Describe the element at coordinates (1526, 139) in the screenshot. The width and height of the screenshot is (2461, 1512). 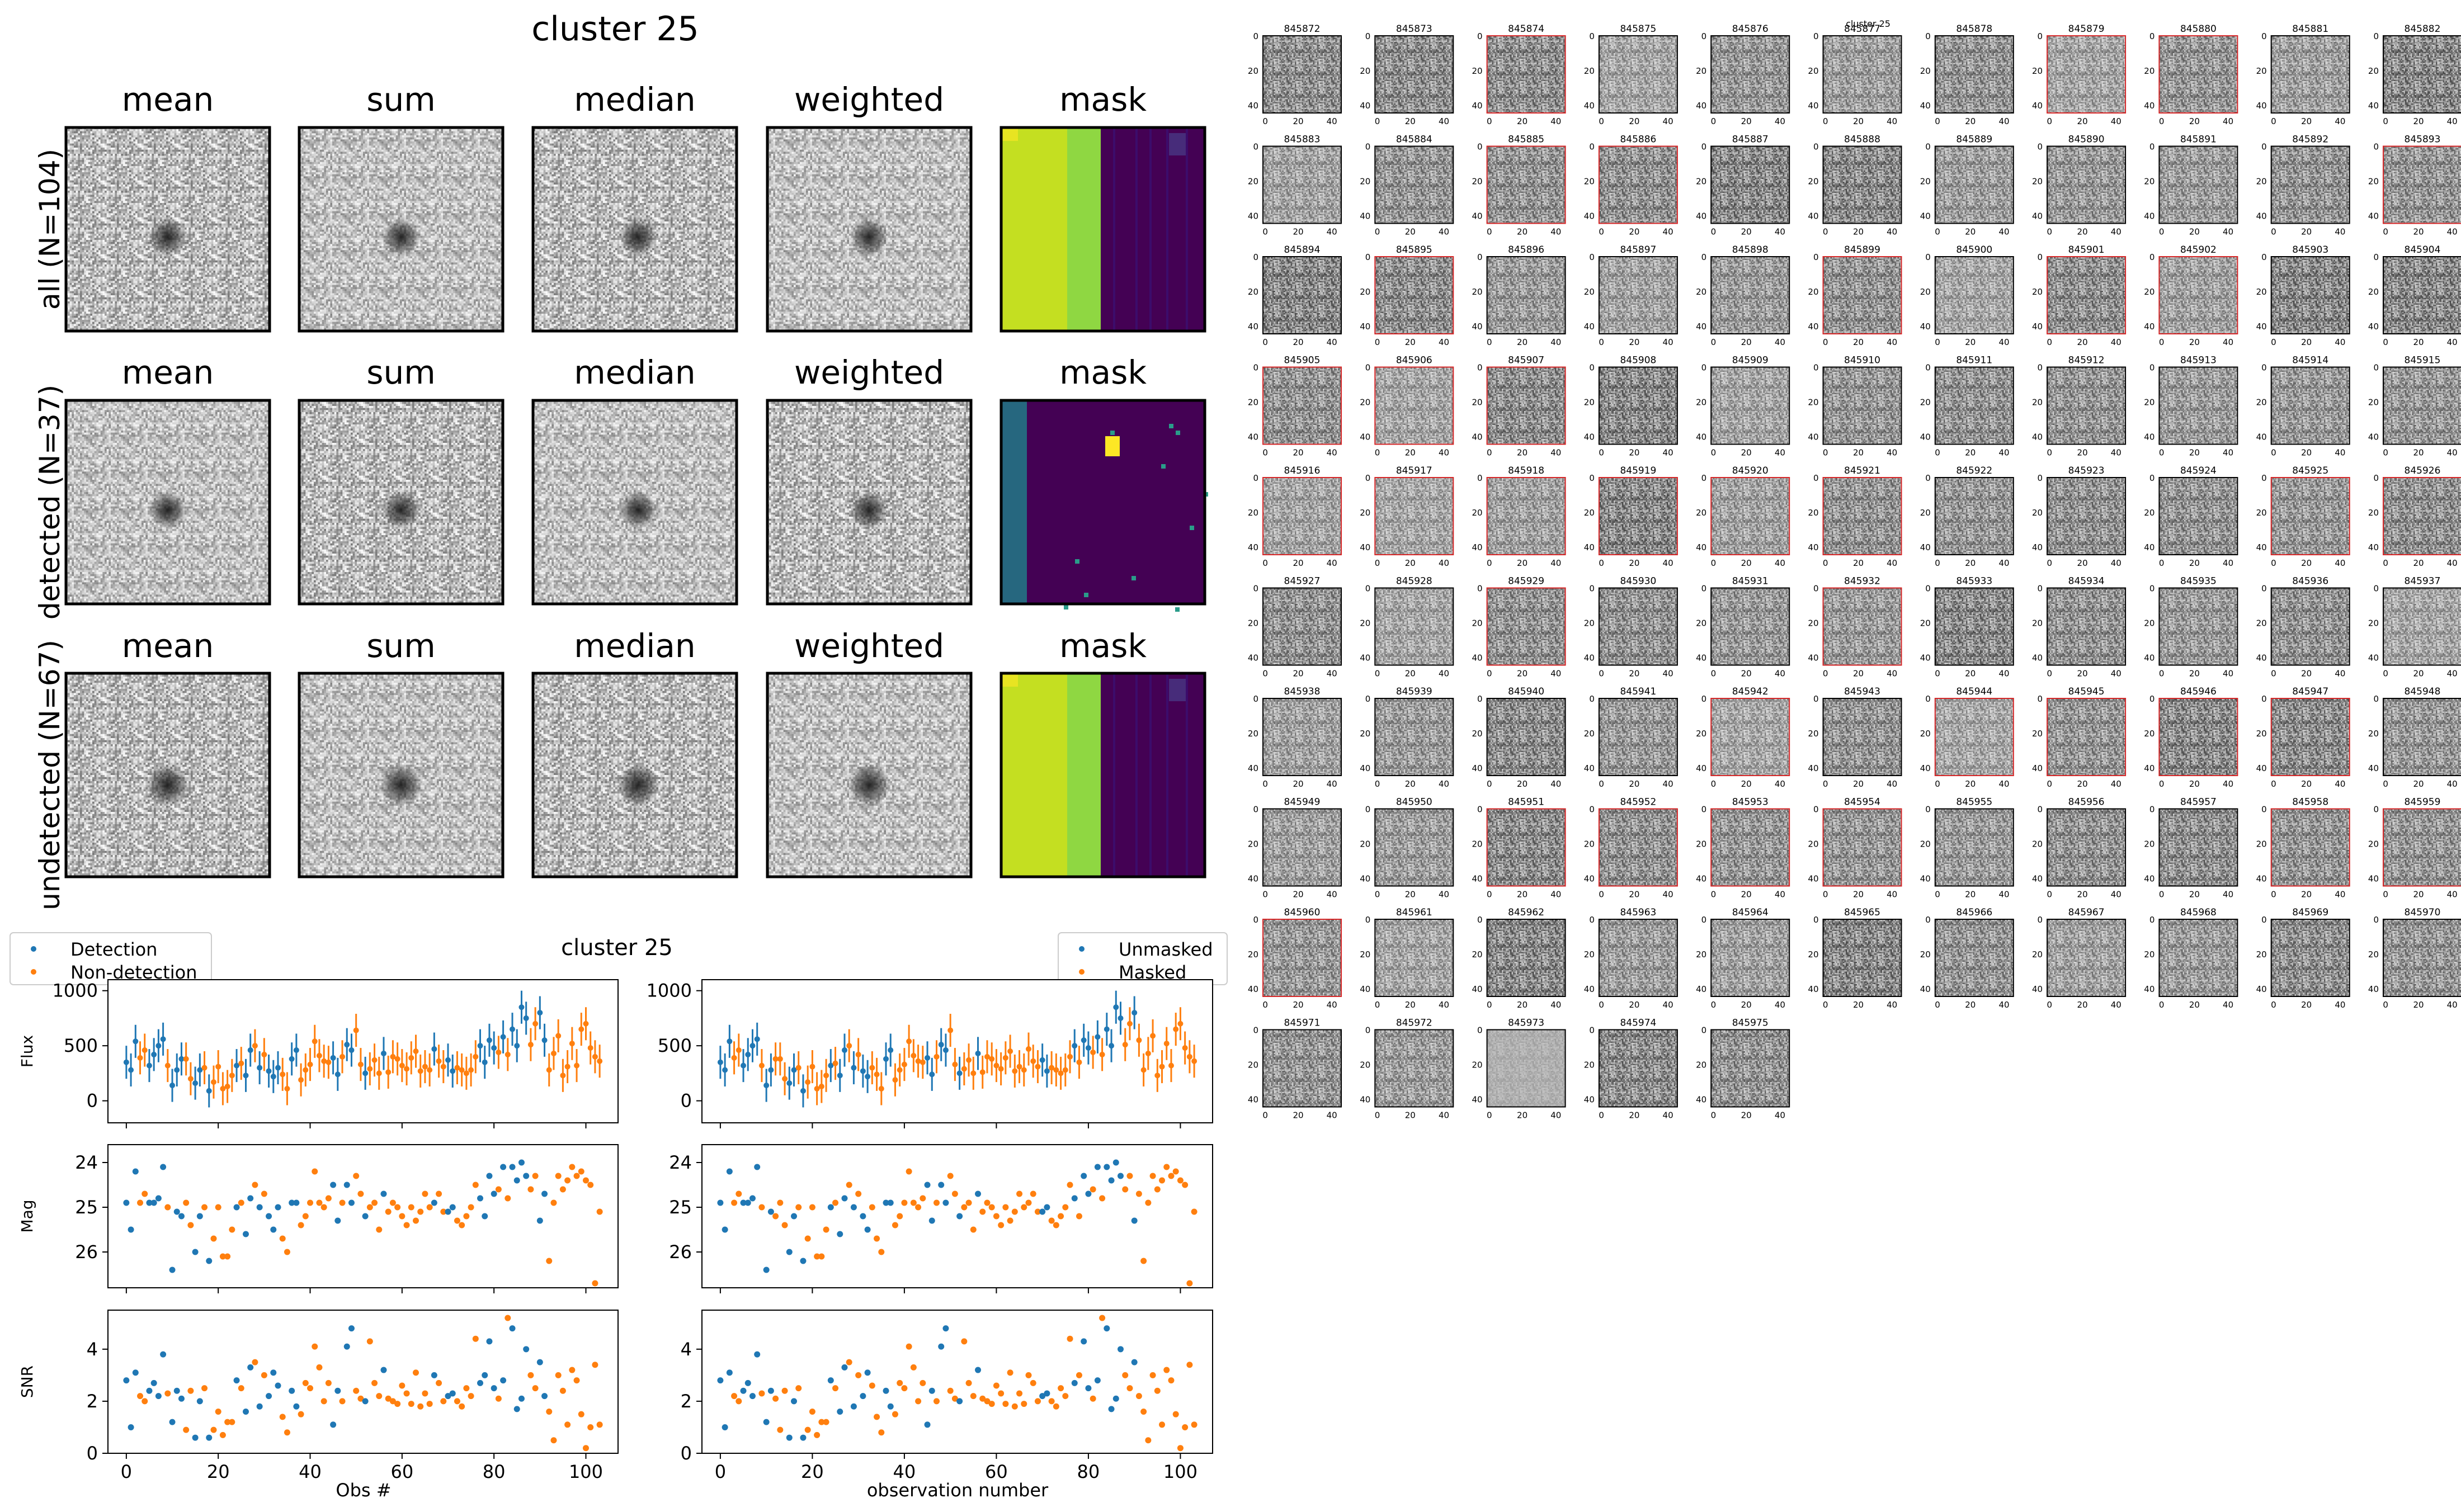
I see `thumbnail-title: 845885` at that location.